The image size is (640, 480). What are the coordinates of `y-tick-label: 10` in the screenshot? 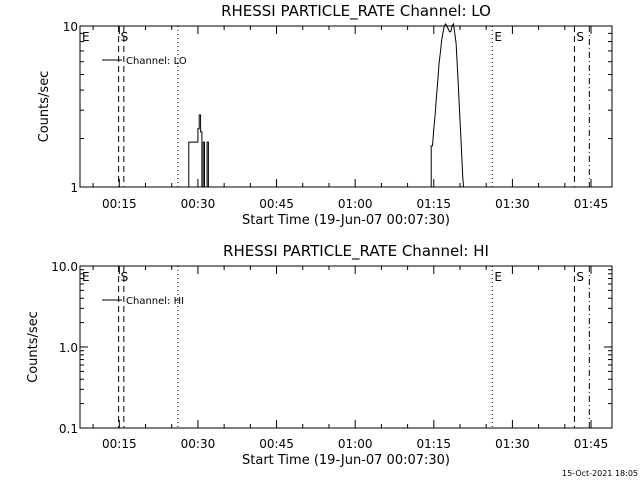 It's located at (70, 27).